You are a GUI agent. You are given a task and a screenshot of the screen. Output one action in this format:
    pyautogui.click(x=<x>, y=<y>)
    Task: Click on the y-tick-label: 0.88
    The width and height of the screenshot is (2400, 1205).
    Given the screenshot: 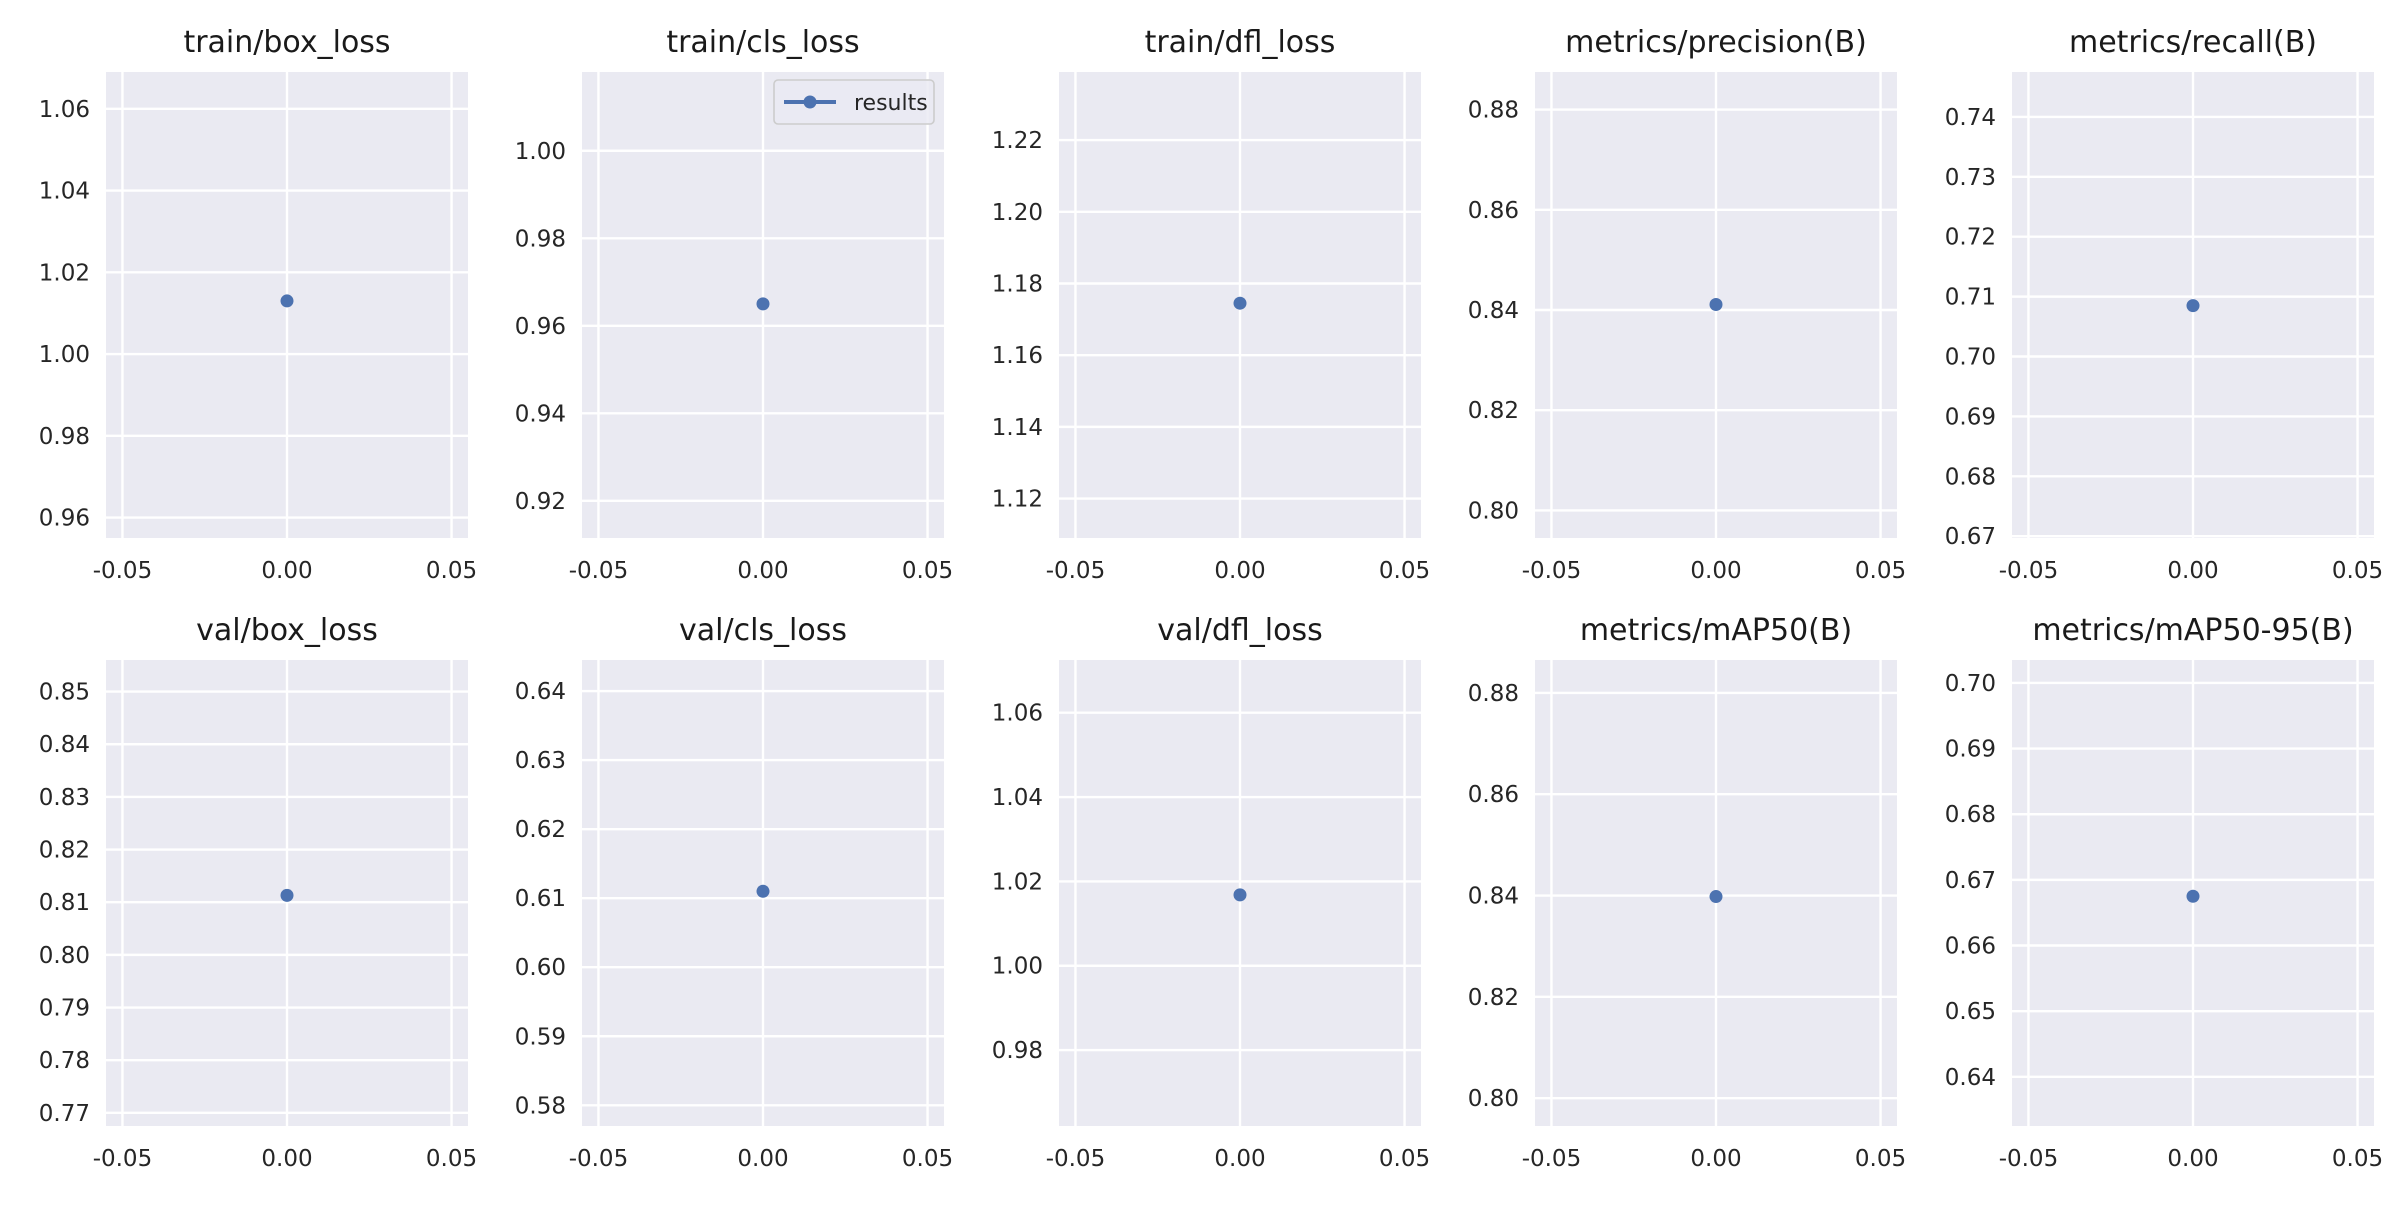 What is the action you would take?
    pyautogui.click(x=1493, y=111)
    